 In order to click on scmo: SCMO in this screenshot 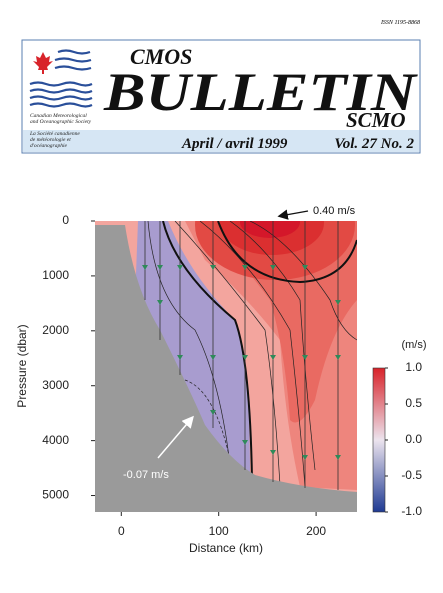, I will do `click(376, 120)`.